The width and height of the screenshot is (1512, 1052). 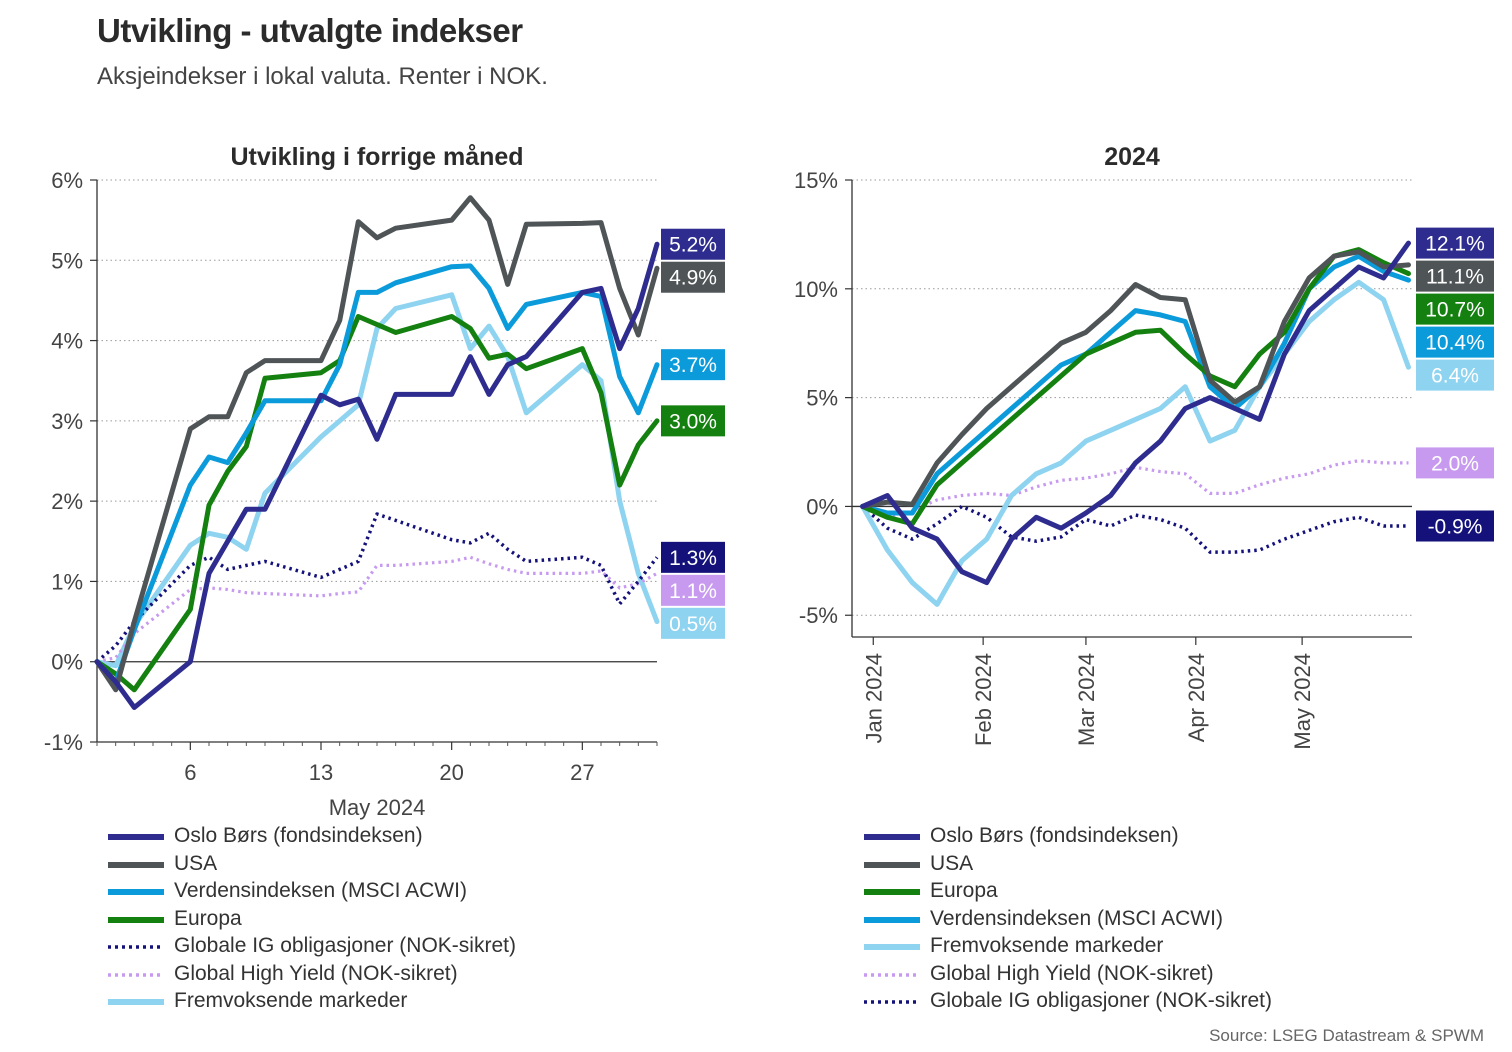 What do you see at coordinates (816, 180) in the screenshot?
I see `y-tick-label: 15%` at bounding box center [816, 180].